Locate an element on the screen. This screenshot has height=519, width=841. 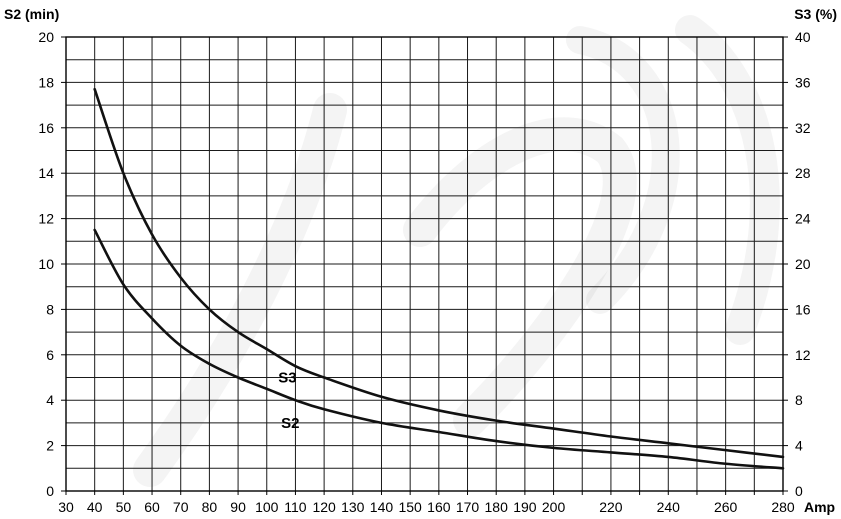
left-y-axis-tick-labels: 0 2 4 6 8 10 12 14 16 18 20 is located at coordinates (46, 264).